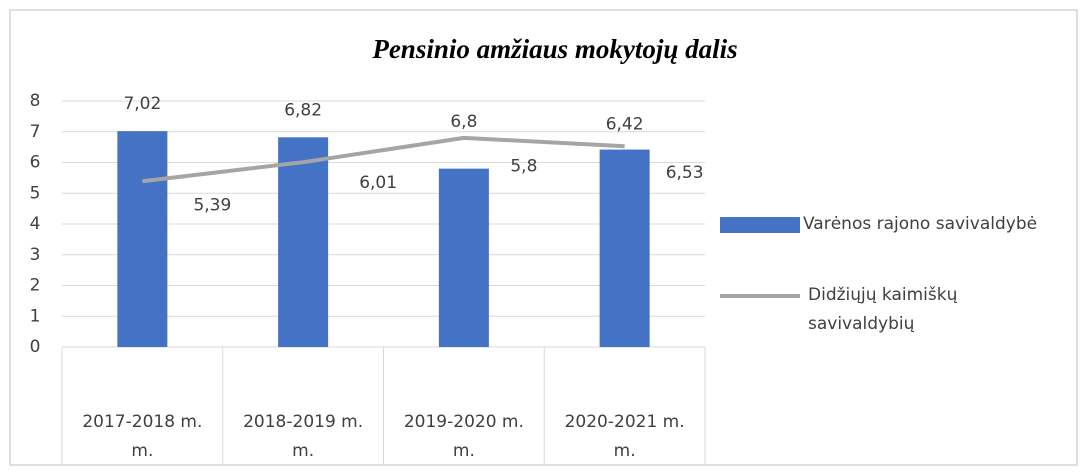 The height and width of the screenshot is (475, 1087). I want to click on data-label: 6,53, so click(685, 173).